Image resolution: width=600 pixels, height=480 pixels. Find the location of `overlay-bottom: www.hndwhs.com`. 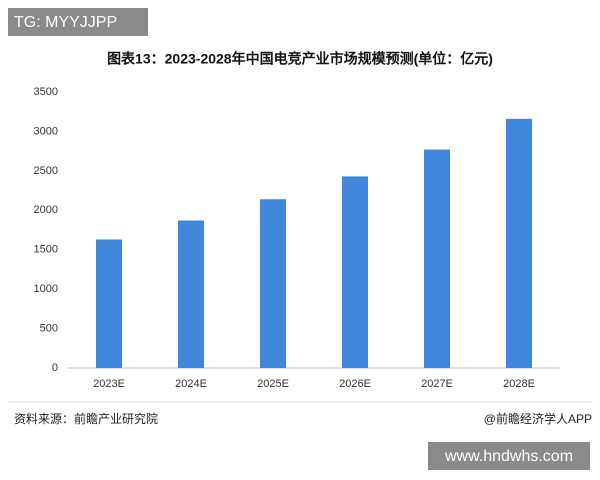

overlay-bottom: www.hndwhs.com is located at coordinates (508, 456).